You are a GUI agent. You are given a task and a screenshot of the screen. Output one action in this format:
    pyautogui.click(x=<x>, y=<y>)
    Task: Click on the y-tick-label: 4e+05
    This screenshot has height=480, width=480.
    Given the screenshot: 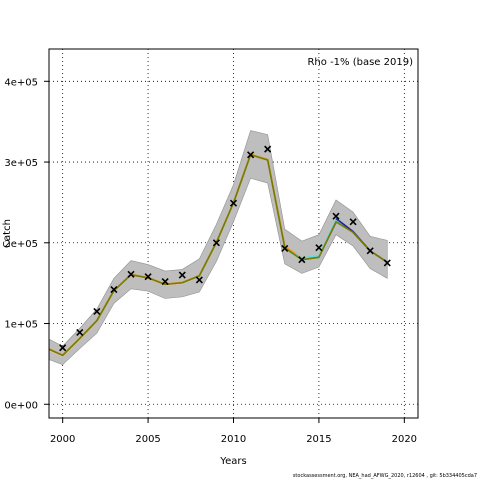 What is the action you would take?
    pyautogui.click(x=21, y=82)
    